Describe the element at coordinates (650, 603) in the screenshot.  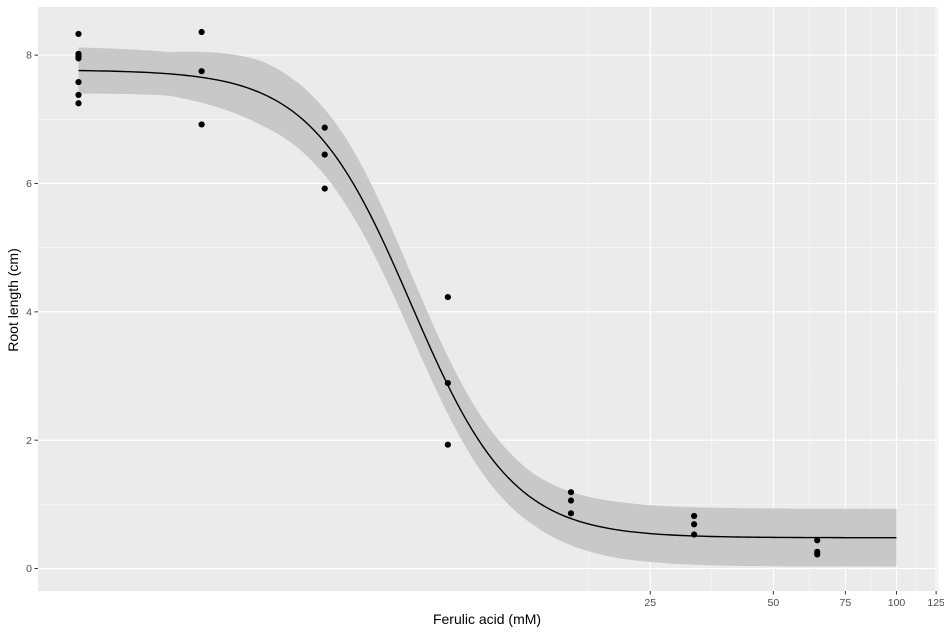
I see `x-tick-label: 25` at that location.